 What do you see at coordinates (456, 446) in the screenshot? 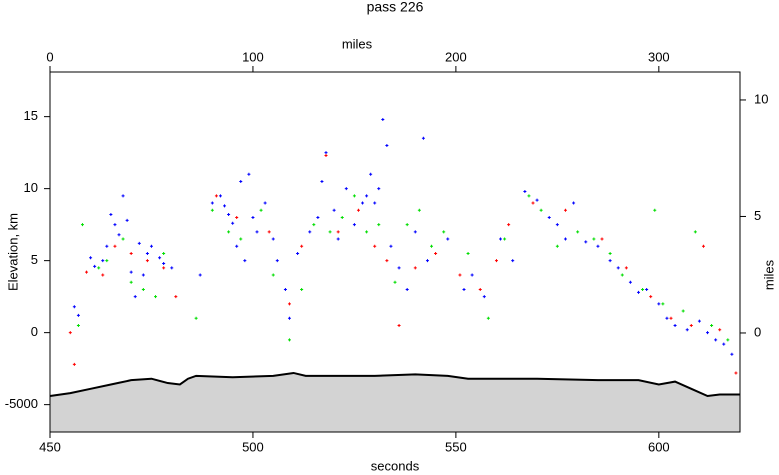
I see `x-tick-label: 550` at bounding box center [456, 446].